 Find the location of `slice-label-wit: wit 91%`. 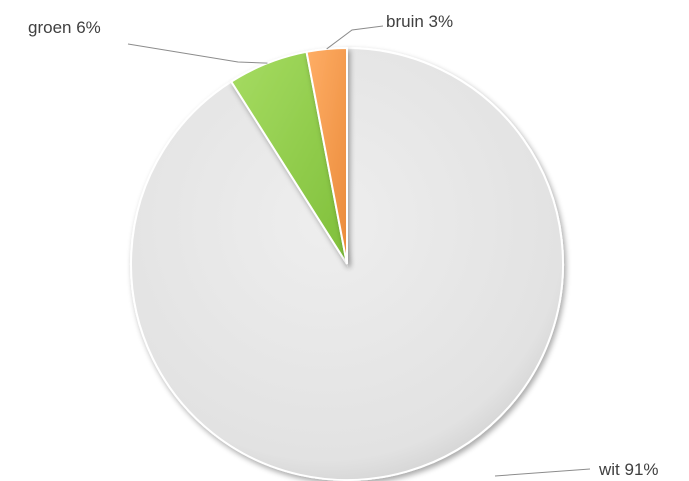

slice-label-wit: wit 91% is located at coordinates (628, 469).